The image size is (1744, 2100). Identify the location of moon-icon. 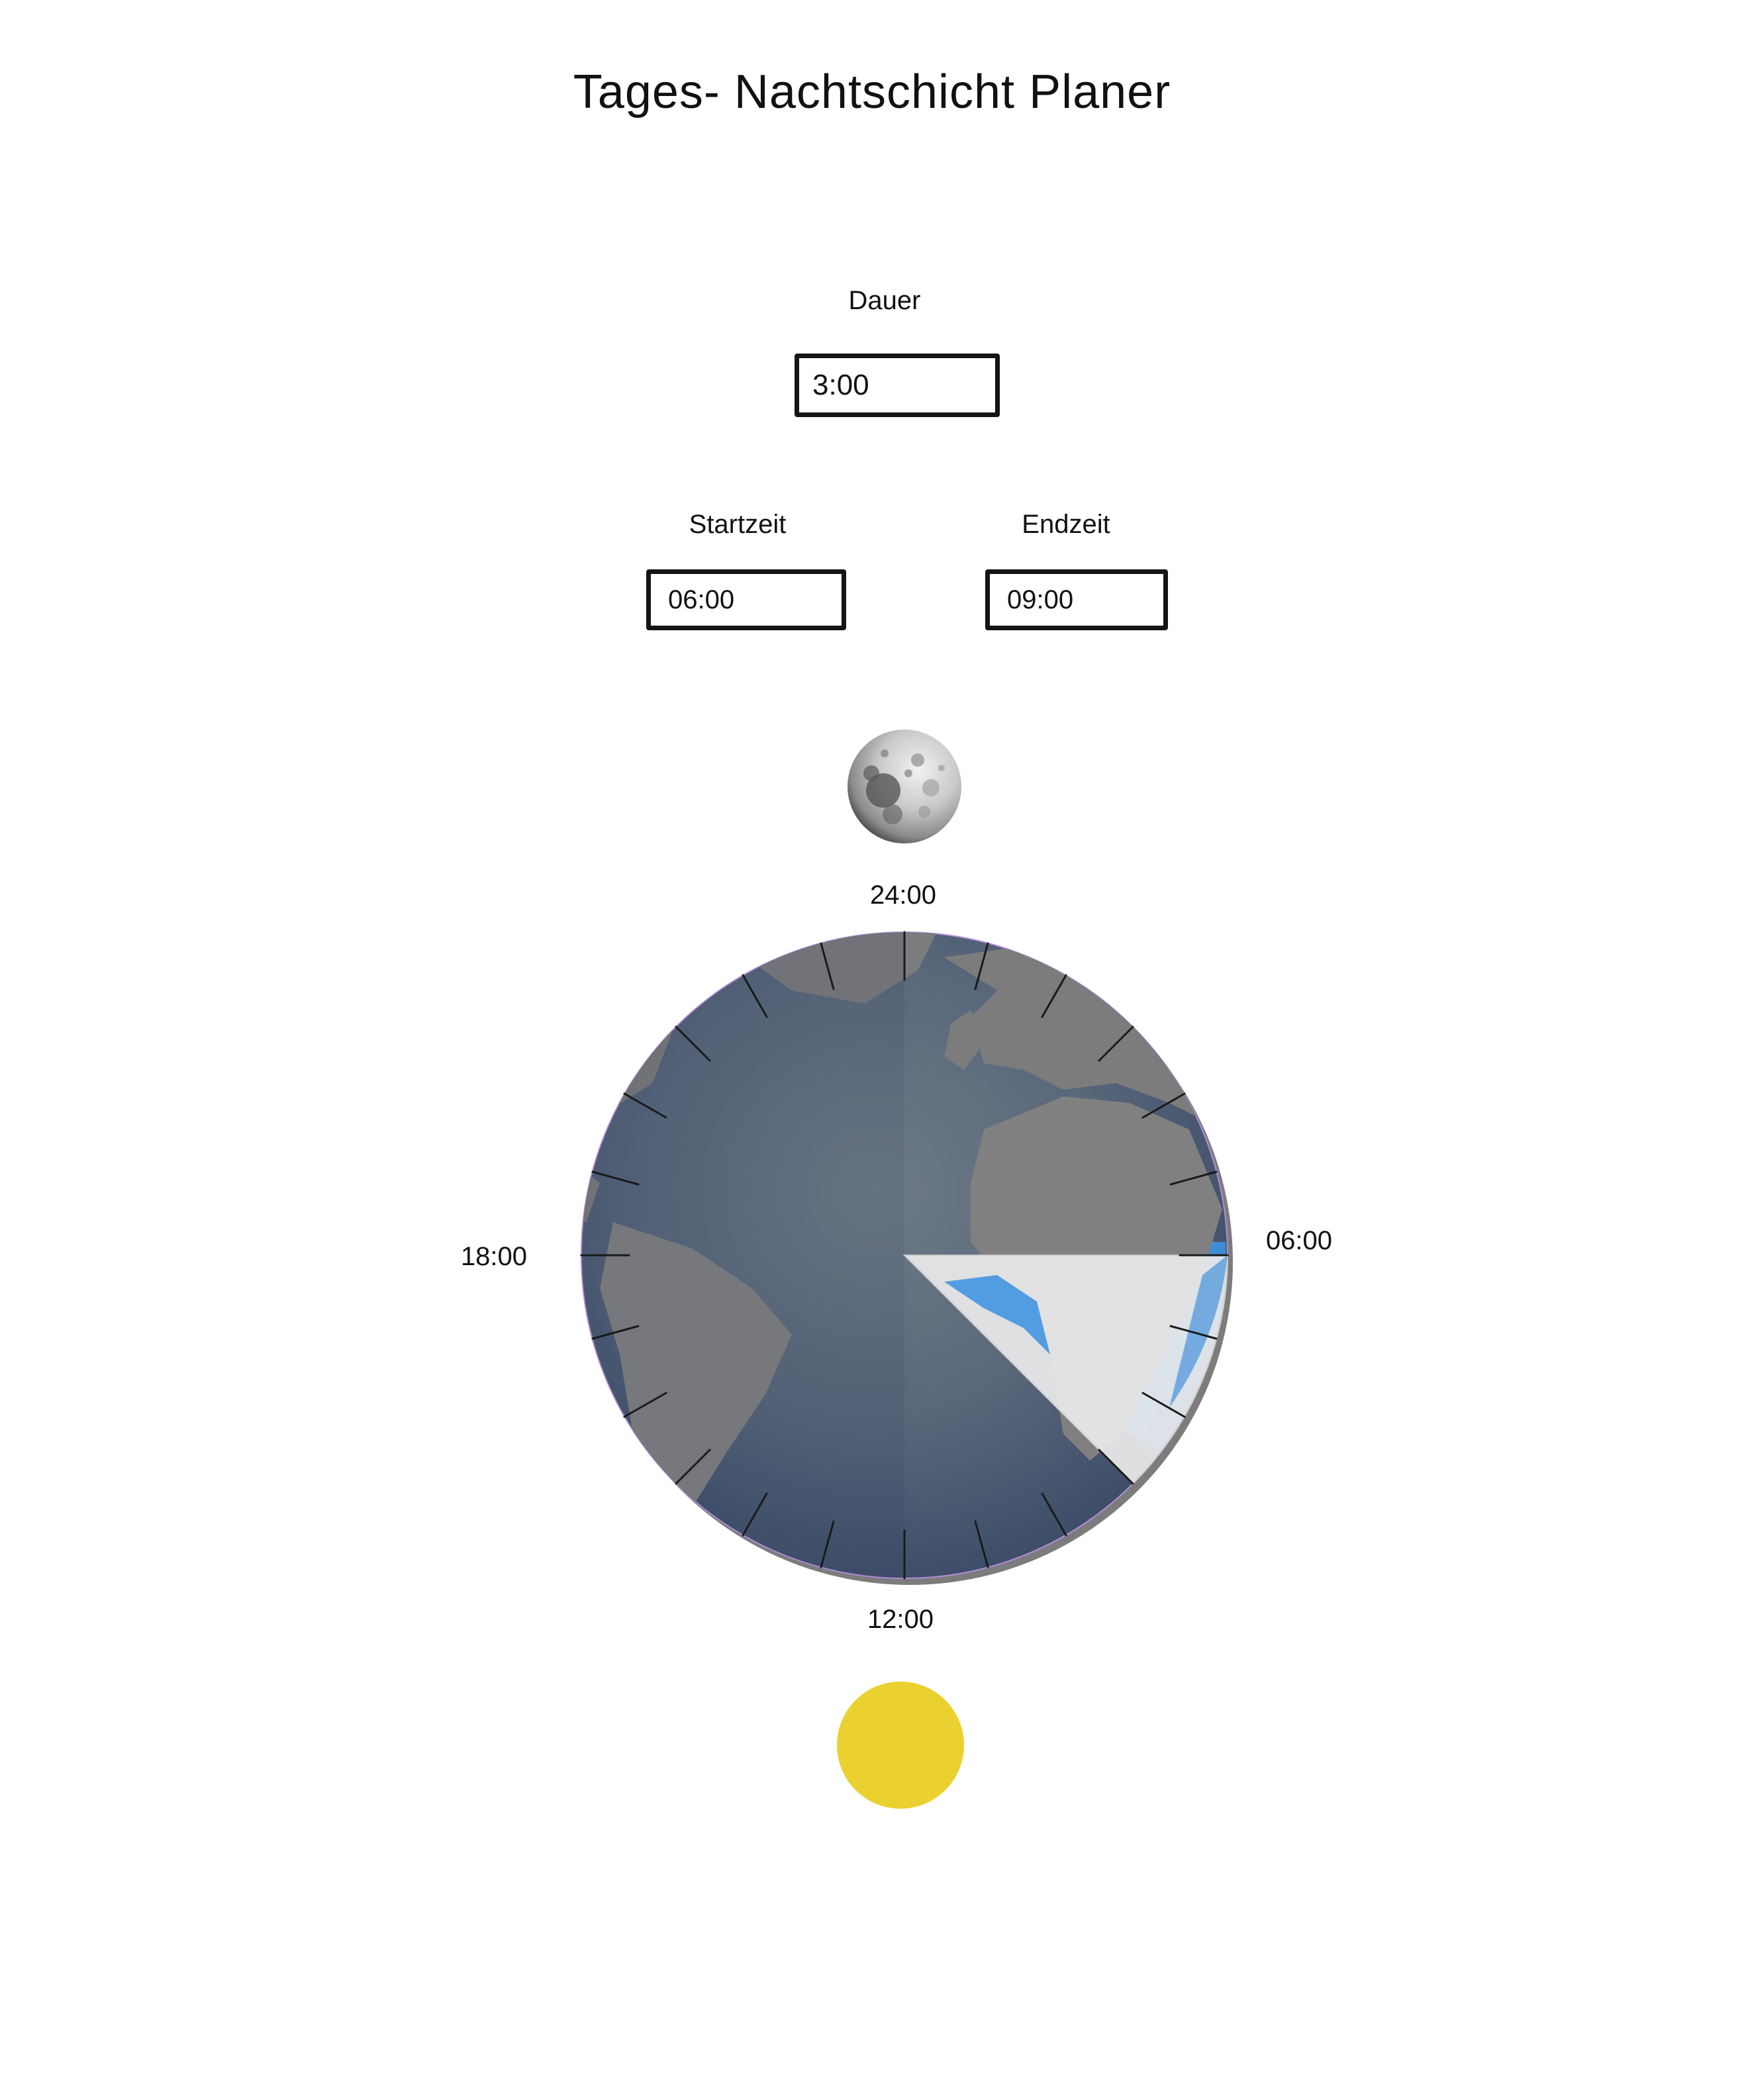
(904, 787).